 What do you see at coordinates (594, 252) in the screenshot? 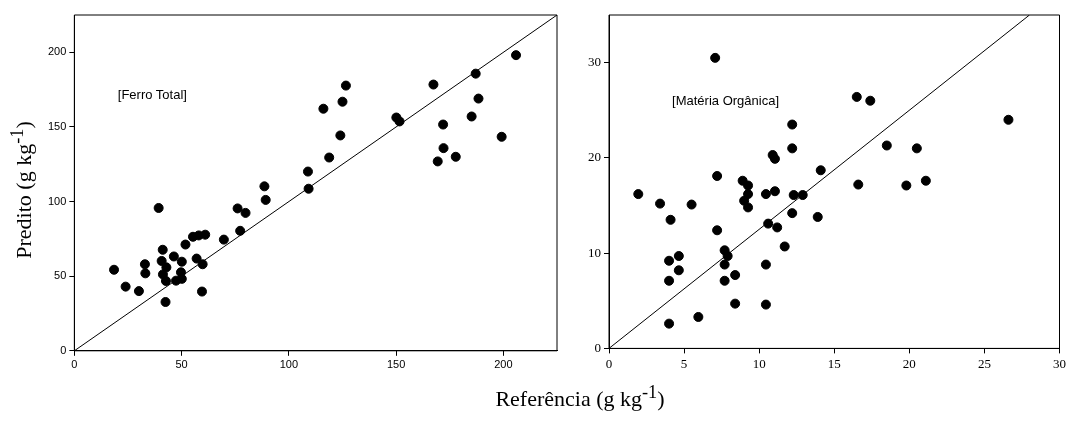
I see `y-tick-label: 10` at bounding box center [594, 252].